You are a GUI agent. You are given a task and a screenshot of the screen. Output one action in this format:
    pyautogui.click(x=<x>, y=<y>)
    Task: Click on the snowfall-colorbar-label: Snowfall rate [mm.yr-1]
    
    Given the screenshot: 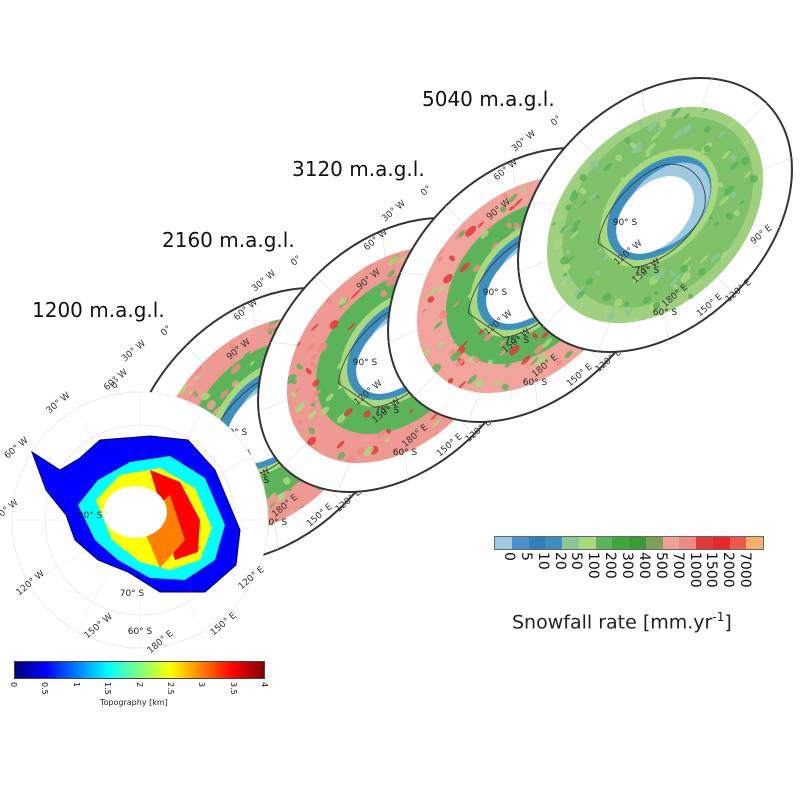 What is the action you would take?
    pyautogui.click(x=622, y=622)
    